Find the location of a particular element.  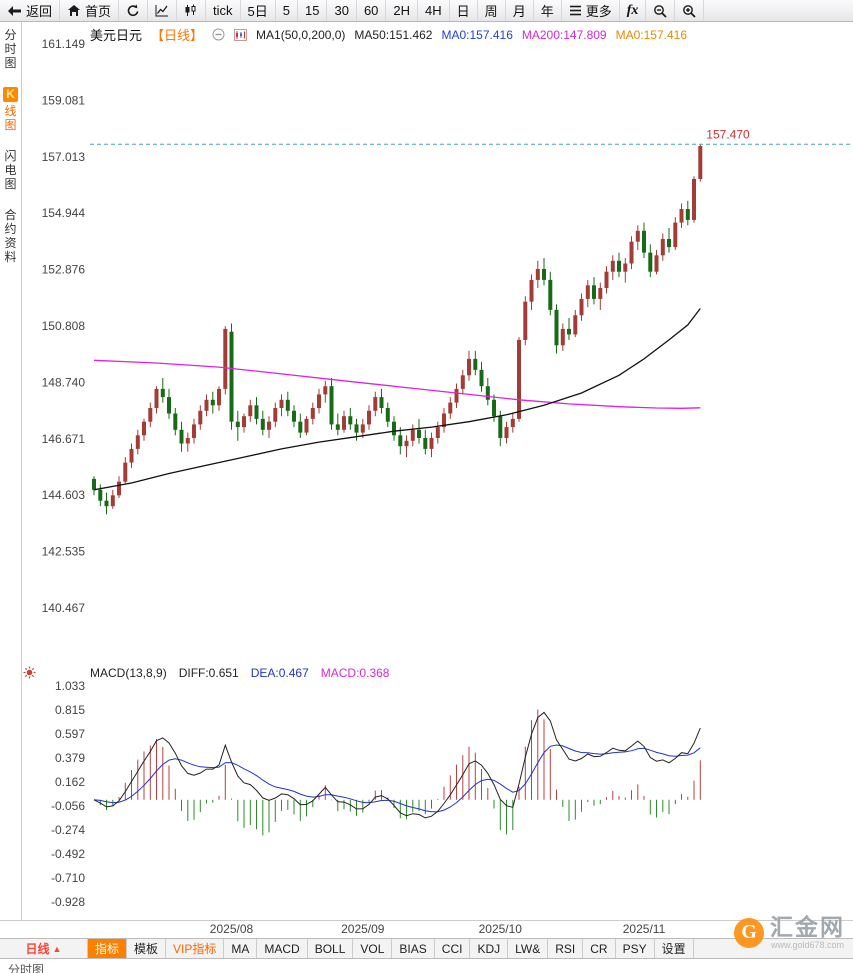

indicator-sun-icon is located at coordinates (29, 675).